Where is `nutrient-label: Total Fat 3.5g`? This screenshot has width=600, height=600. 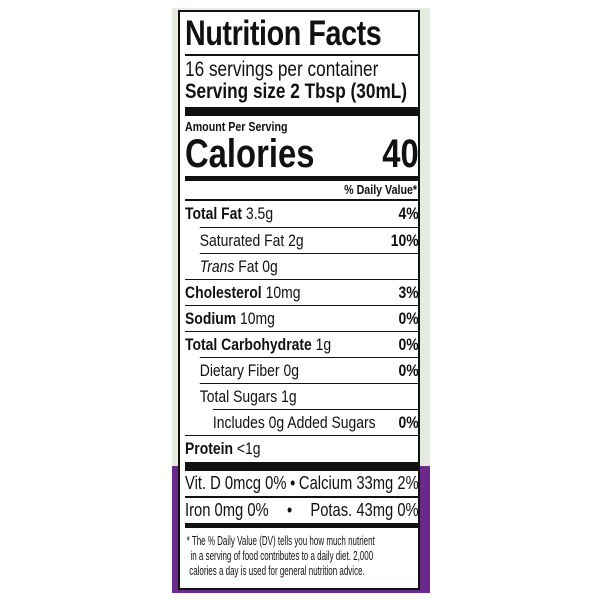
nutrient-label: Total Fat 3.5g is located at coordinates (229, 214).